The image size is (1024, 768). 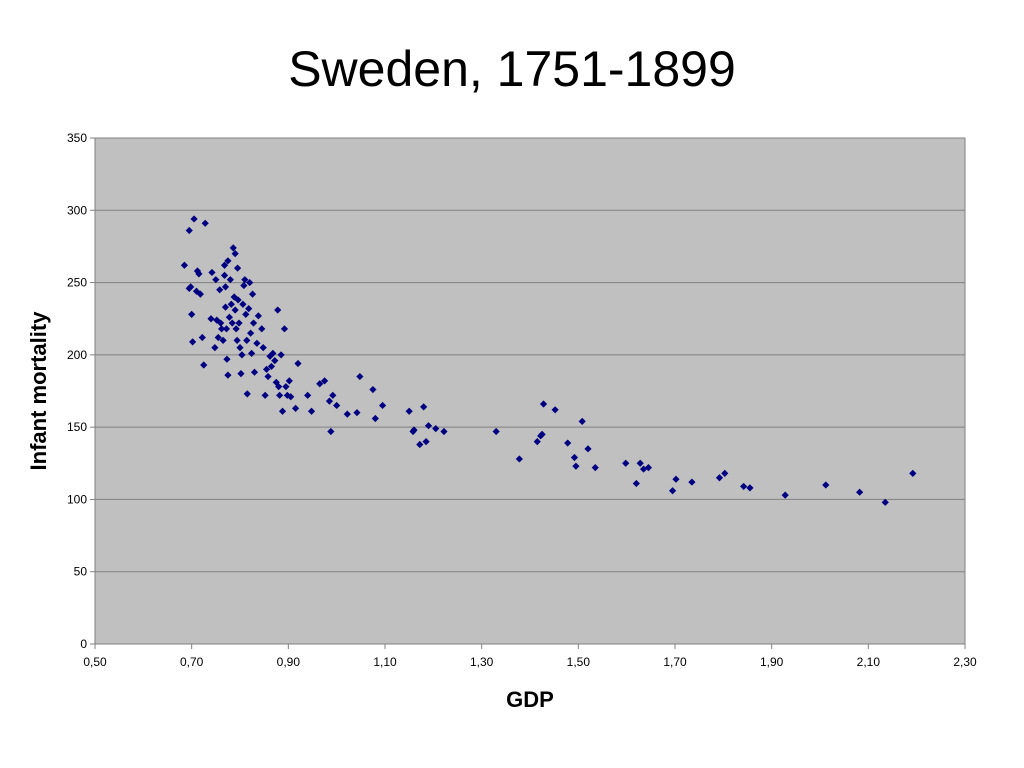 I want to click on y-tick-label: 0, so click(x=83, y=644).